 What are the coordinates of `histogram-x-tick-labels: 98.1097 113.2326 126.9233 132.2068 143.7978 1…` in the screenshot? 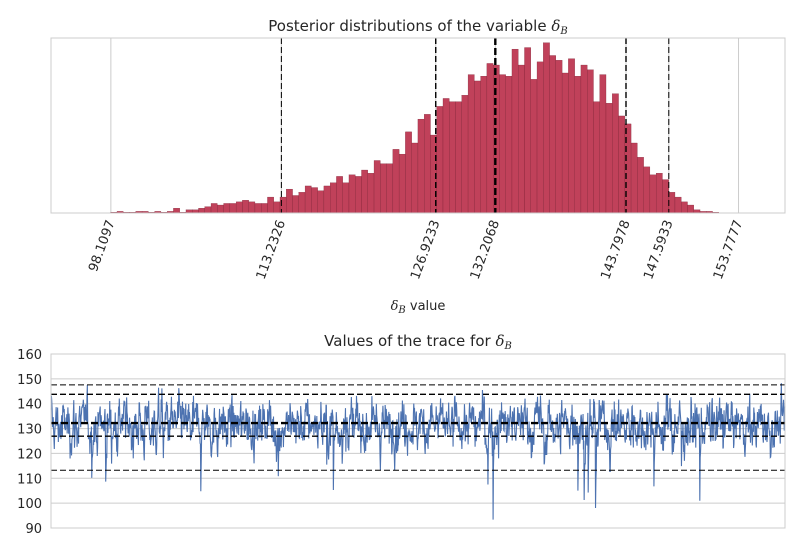 It's located at (416, 249).